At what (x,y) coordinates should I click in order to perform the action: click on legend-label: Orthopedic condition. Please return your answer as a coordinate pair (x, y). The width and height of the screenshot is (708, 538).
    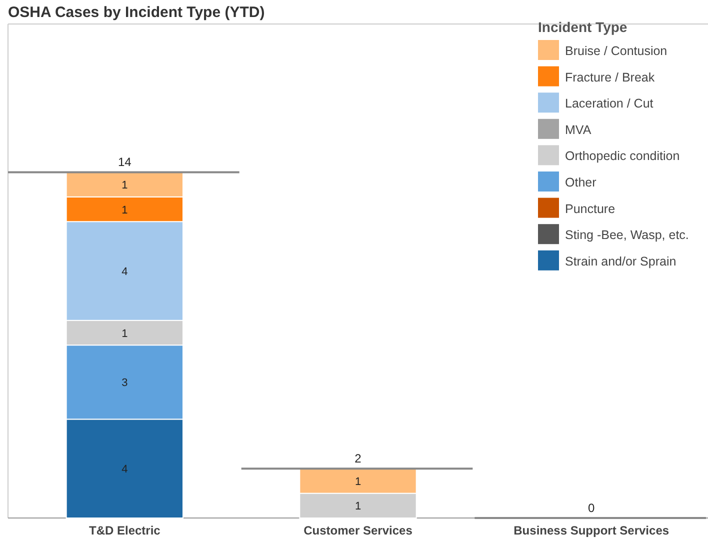
    Looking at the image, I should click on (622, 156).